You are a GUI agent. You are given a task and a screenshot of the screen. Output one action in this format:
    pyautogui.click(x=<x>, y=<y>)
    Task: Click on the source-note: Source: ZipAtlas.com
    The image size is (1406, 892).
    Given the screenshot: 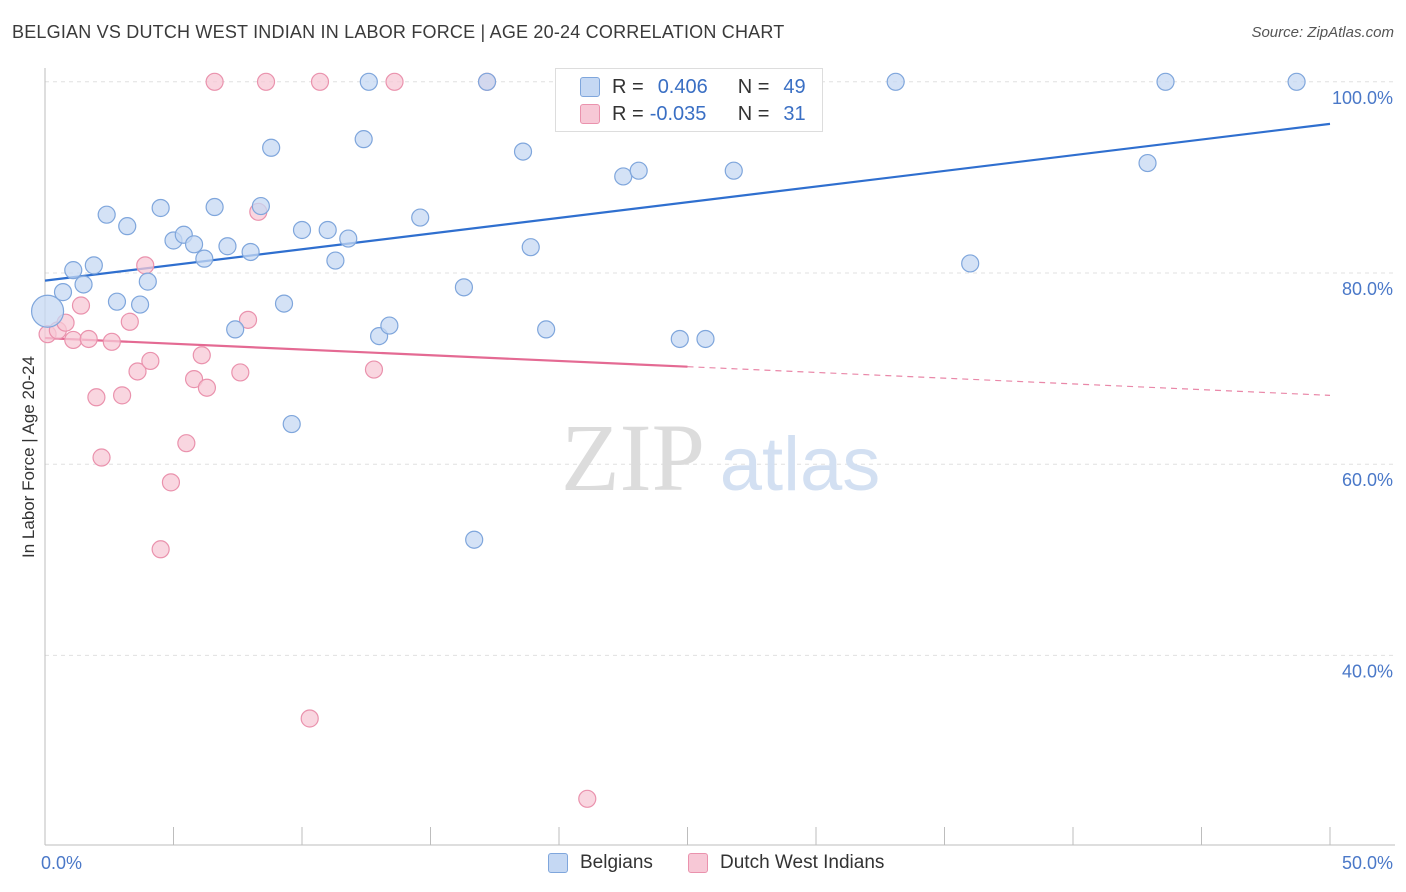 What is the action you would take?
    pyautogui.click(x=1322, y=32)
    